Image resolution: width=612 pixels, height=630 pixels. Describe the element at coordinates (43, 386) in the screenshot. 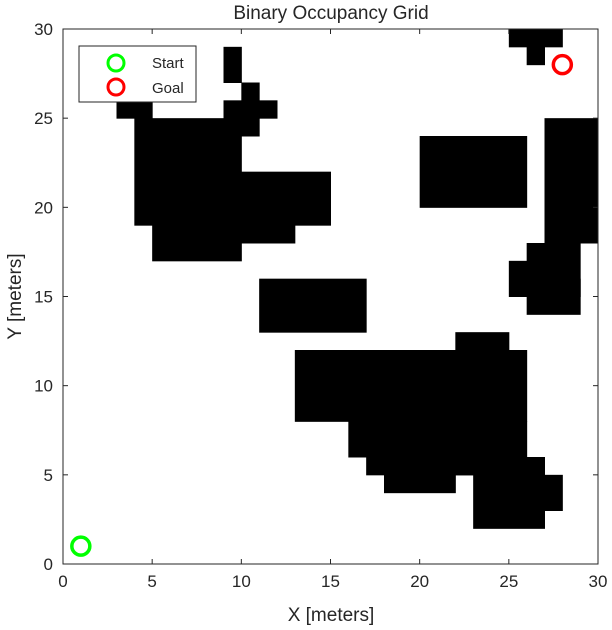

I see `y-tick-label: 10` at that location.